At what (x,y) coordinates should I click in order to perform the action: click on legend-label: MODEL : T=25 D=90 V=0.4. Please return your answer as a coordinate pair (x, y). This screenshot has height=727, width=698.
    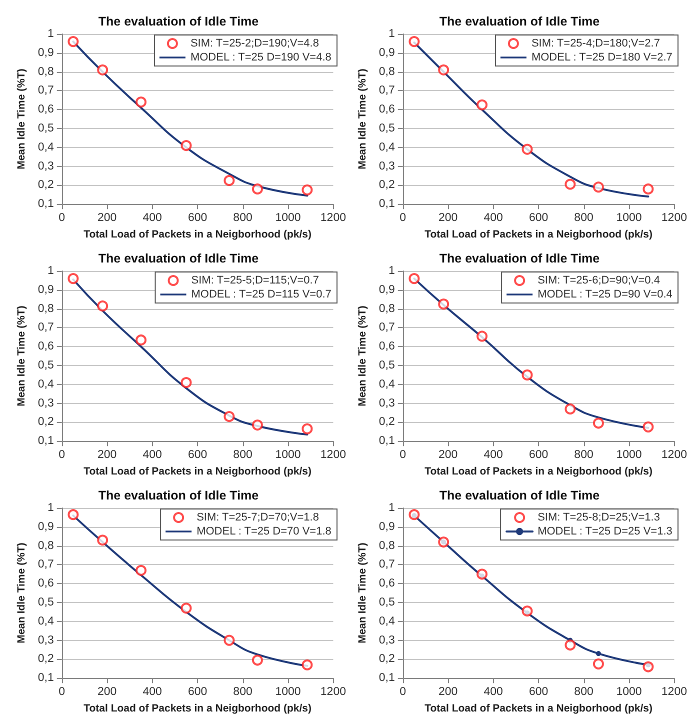
    Looking at the image, I should click on (605, 294).